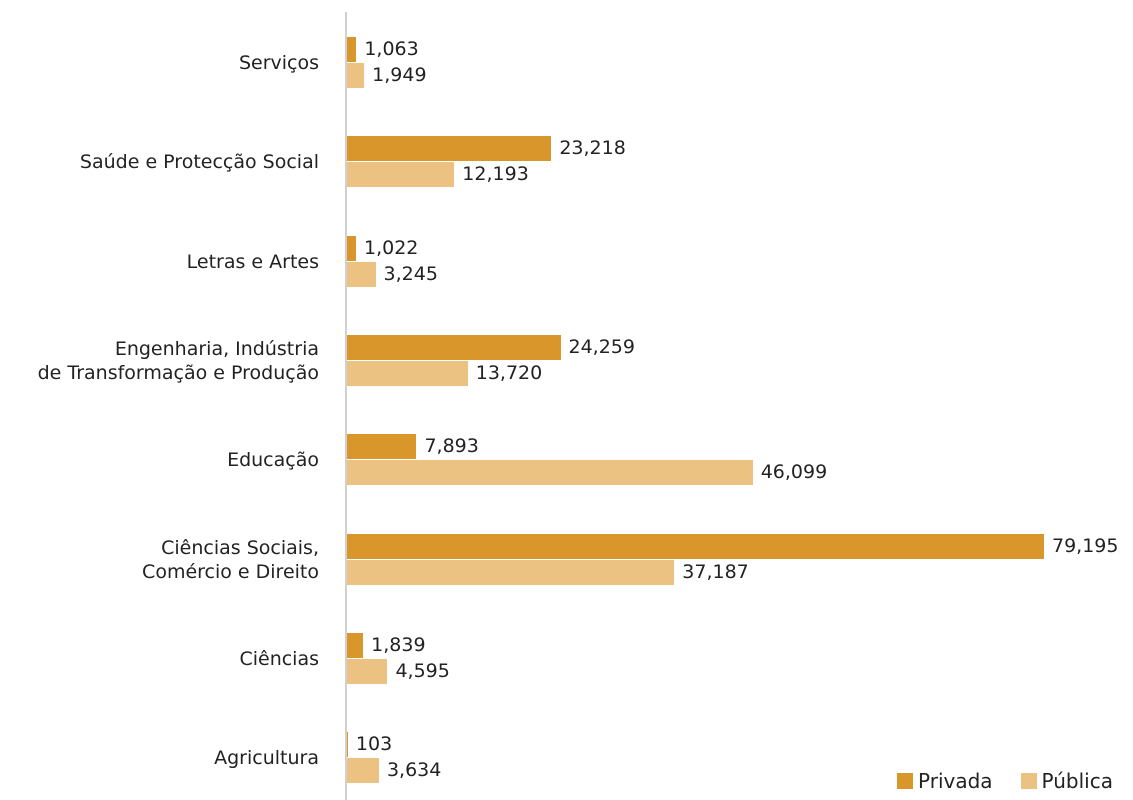  What do you see at coordinates (1005, 781) in the screenshot?
I see `legend: Privada Pública` at bounding box center [1005, 781].